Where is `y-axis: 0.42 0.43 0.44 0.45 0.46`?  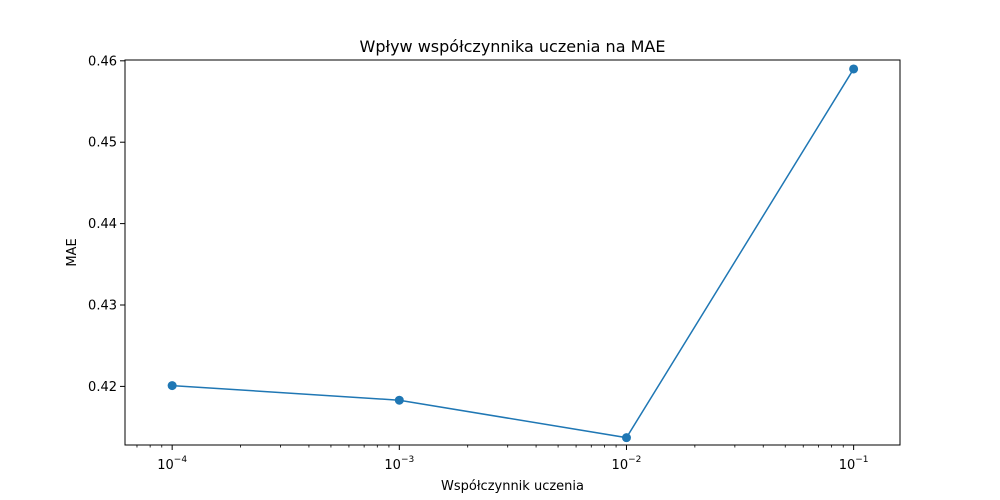
y-axis: 0.42 0.43 0.44 0.45 0.46 is located at coordinates (106, 224).